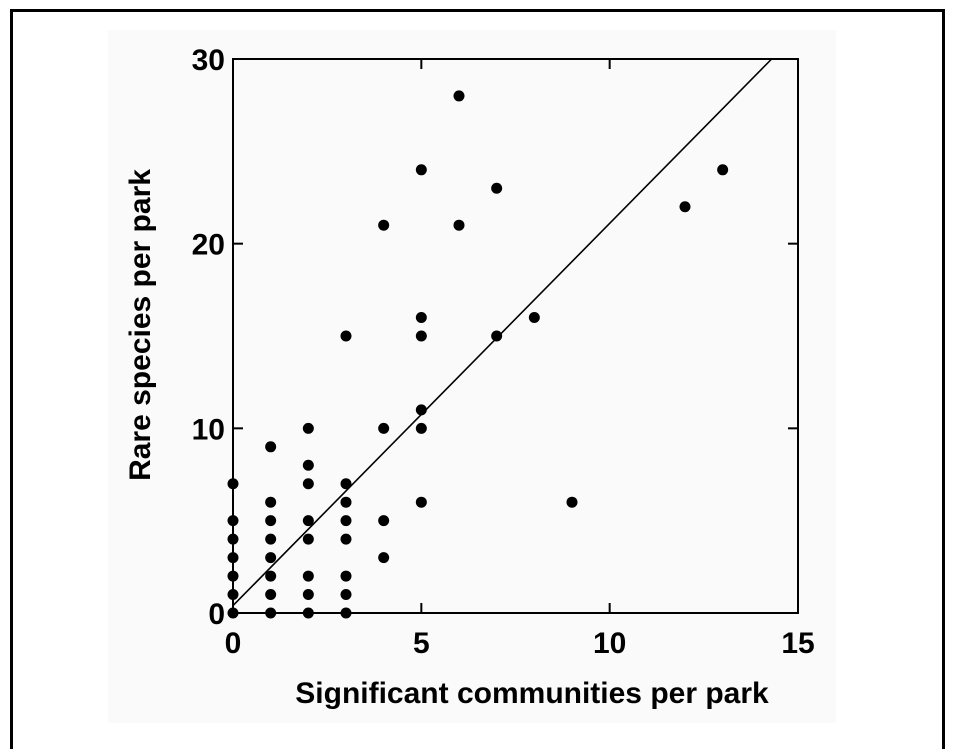  I want to click on y-tick-label: 30, so click(208, 60).